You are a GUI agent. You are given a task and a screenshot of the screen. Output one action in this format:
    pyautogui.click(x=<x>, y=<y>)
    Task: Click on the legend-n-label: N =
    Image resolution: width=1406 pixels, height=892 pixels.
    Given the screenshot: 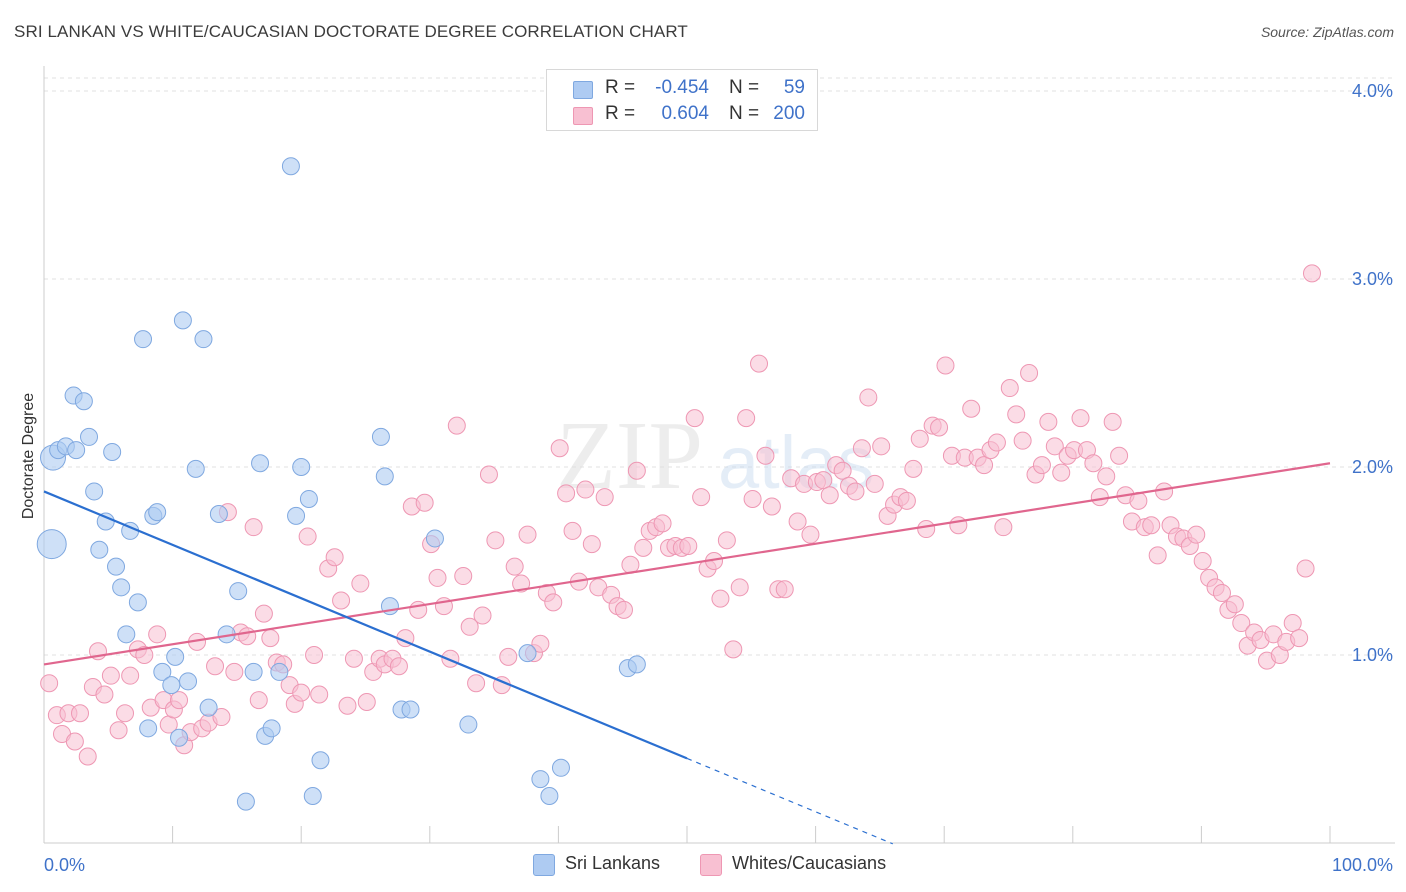 What is the action you would take?
    pyautogui.click(x=744, y=113)
    